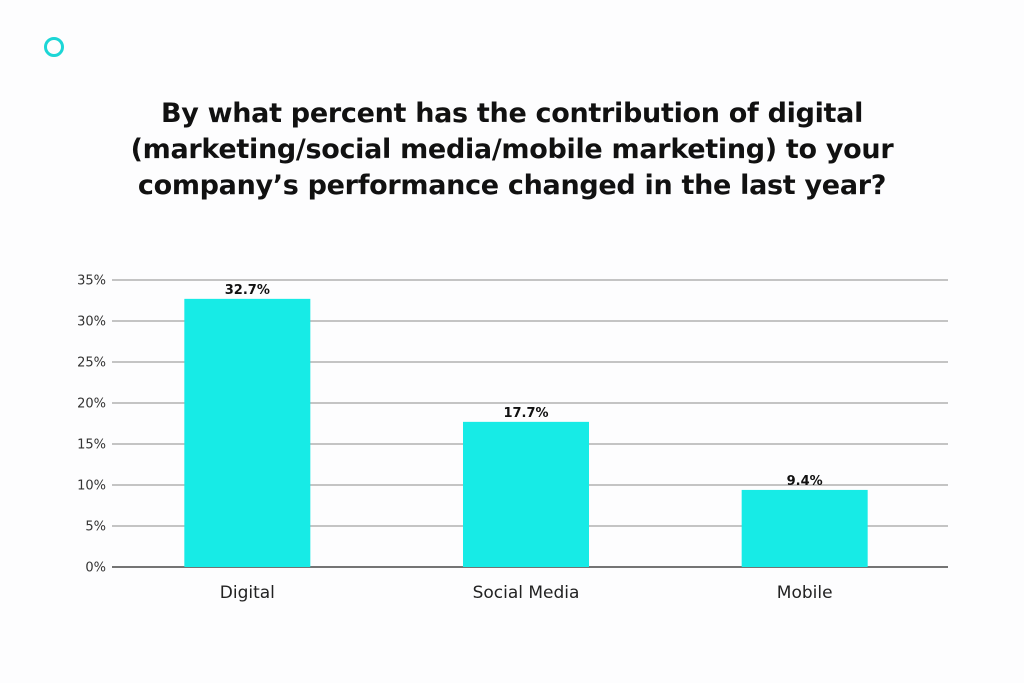 The width and height of the screenshot is (1024, 683). I want to click on x-axis-categories: Digital Social Media Mobile, so click(526, 593).